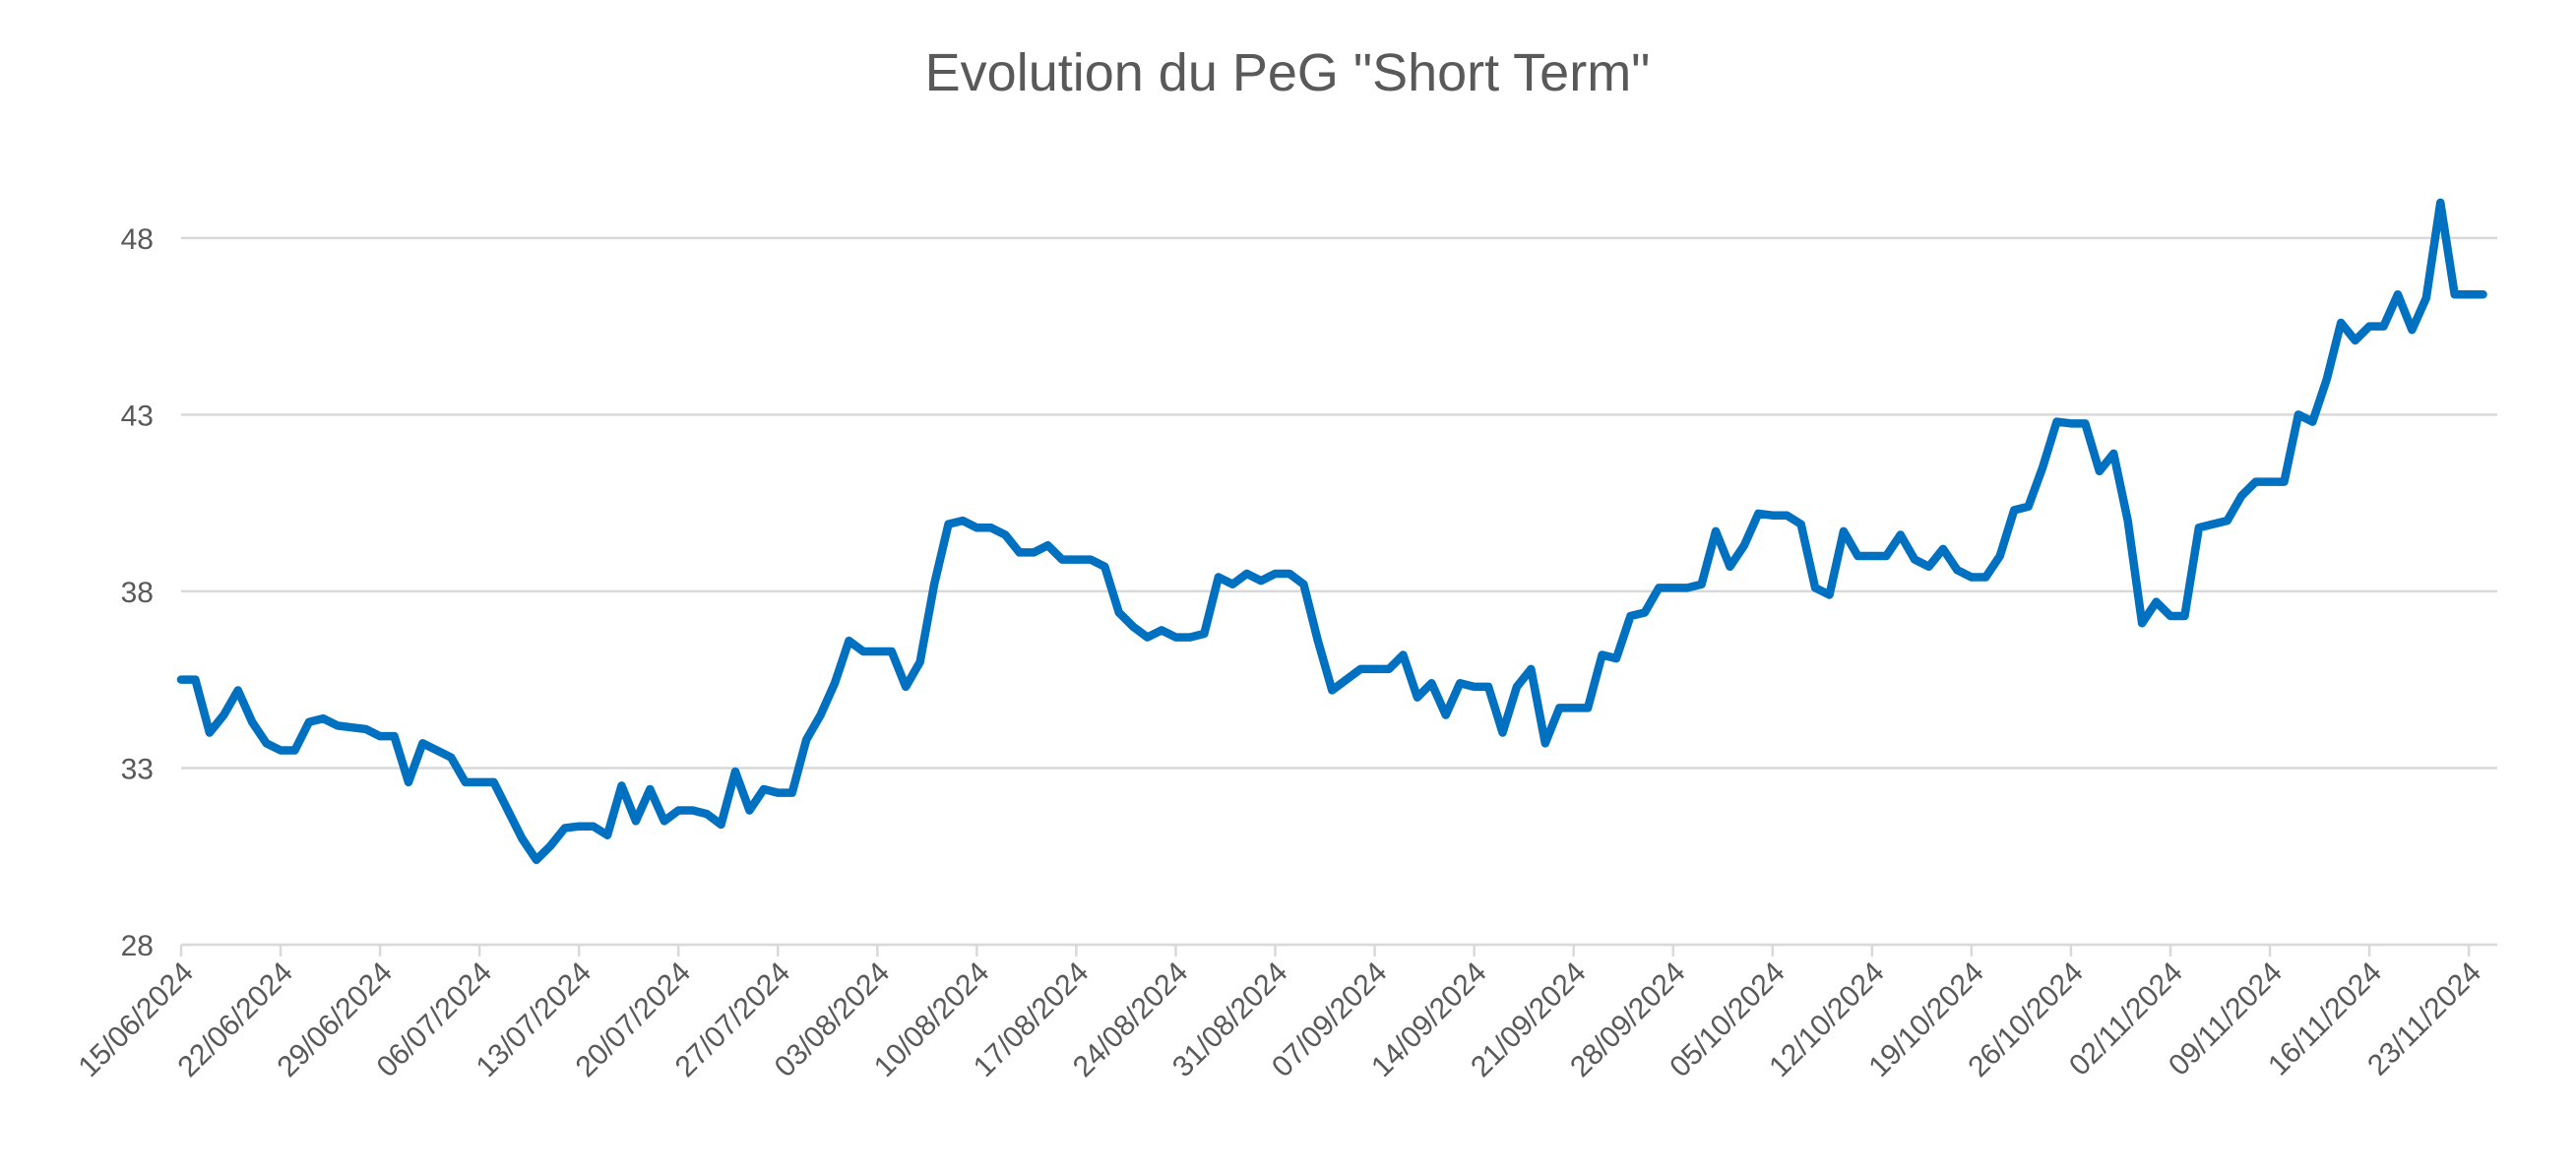  Describe the element at coordinates (137, 946) in the screenshot. I see `y-tick-label: 28` at that location.